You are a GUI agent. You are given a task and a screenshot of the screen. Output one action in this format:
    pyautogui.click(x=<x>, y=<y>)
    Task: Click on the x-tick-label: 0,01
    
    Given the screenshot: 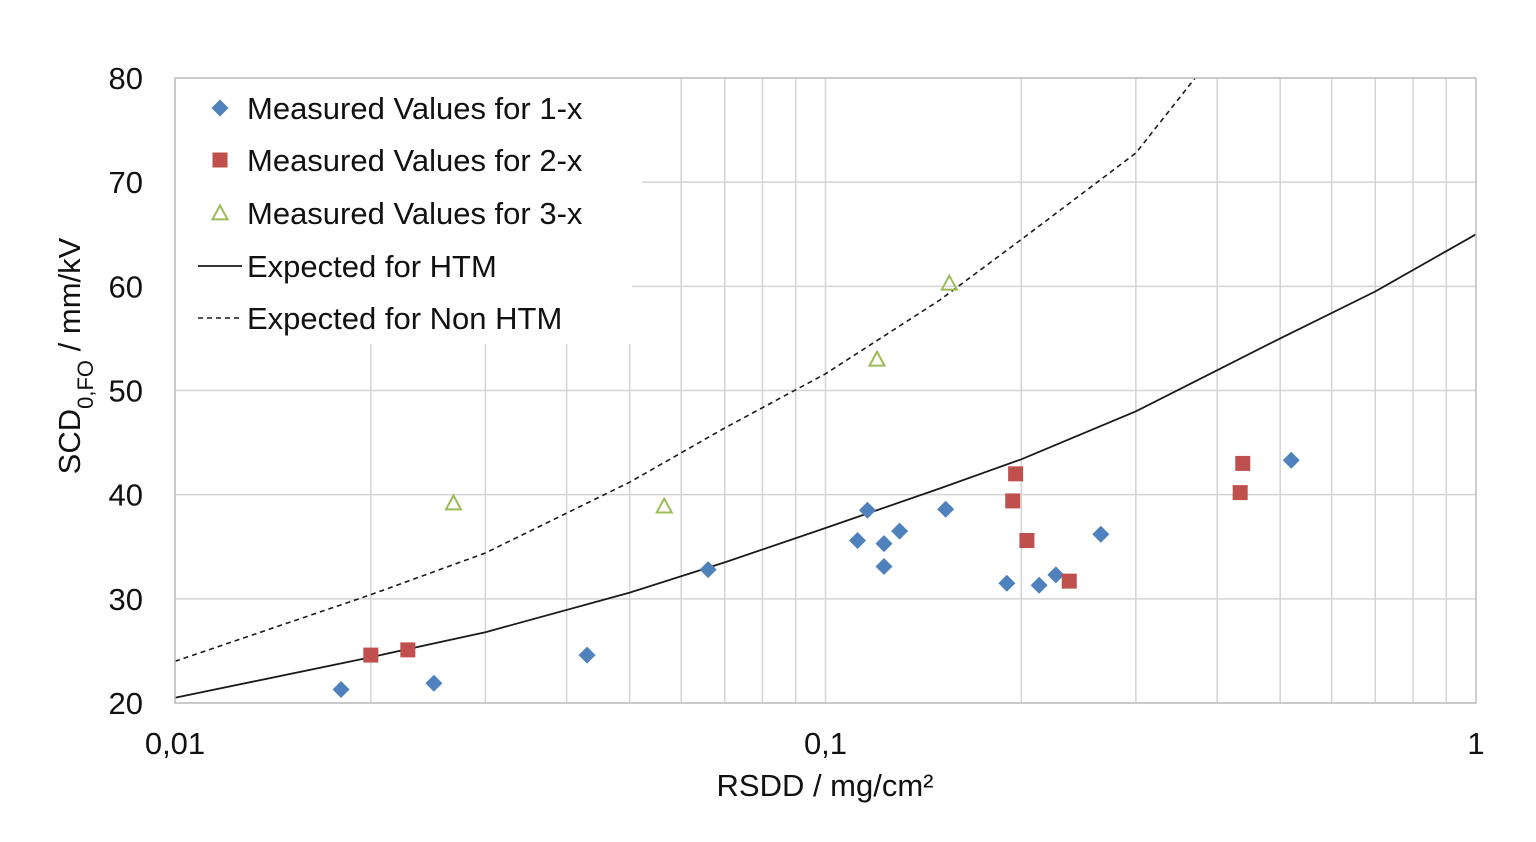 What is the action you would take?
    pyautogui.click(x=175, y=743)
    